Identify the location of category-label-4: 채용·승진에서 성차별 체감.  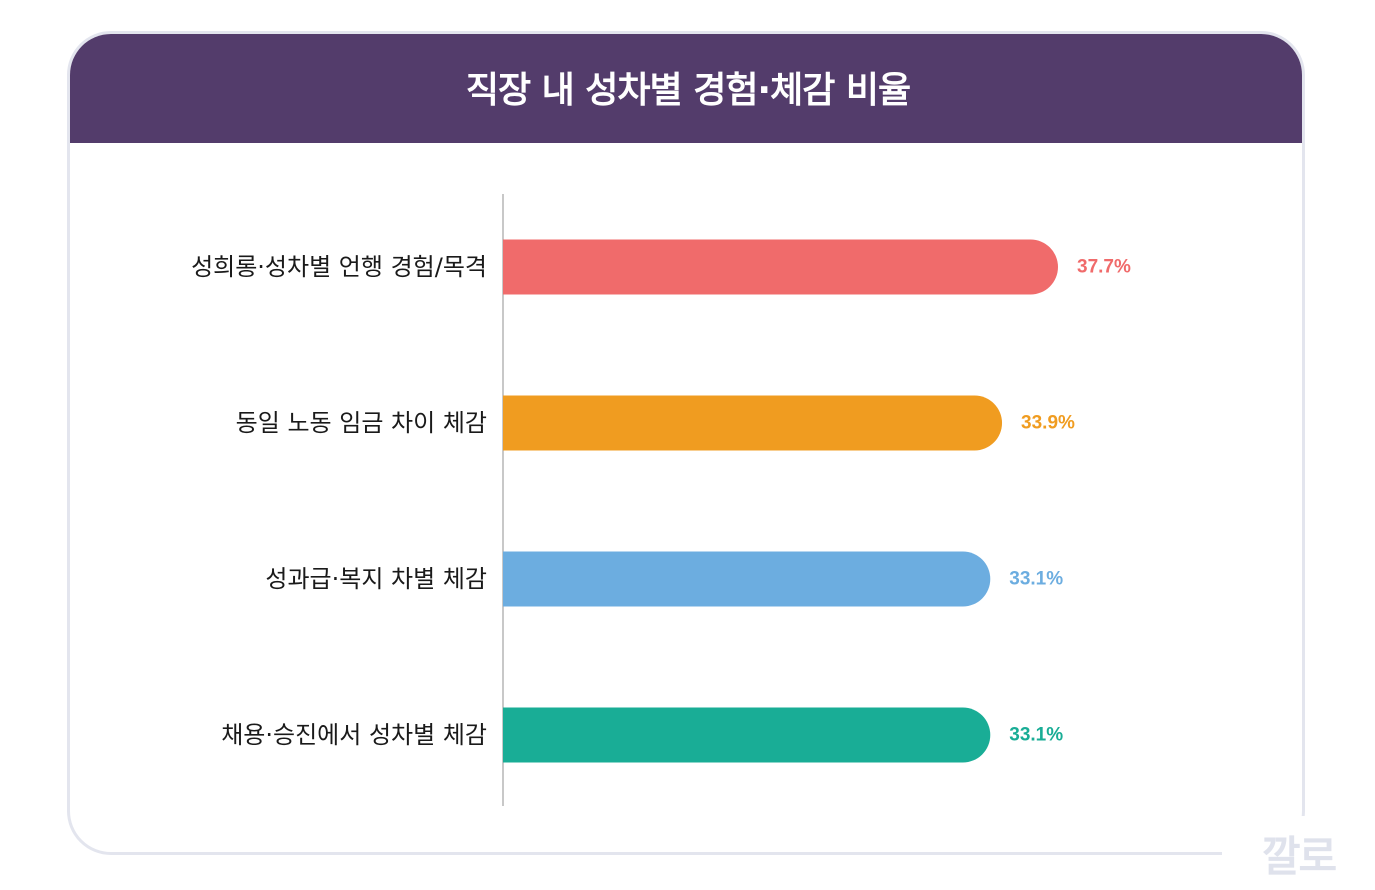
(354, 735).